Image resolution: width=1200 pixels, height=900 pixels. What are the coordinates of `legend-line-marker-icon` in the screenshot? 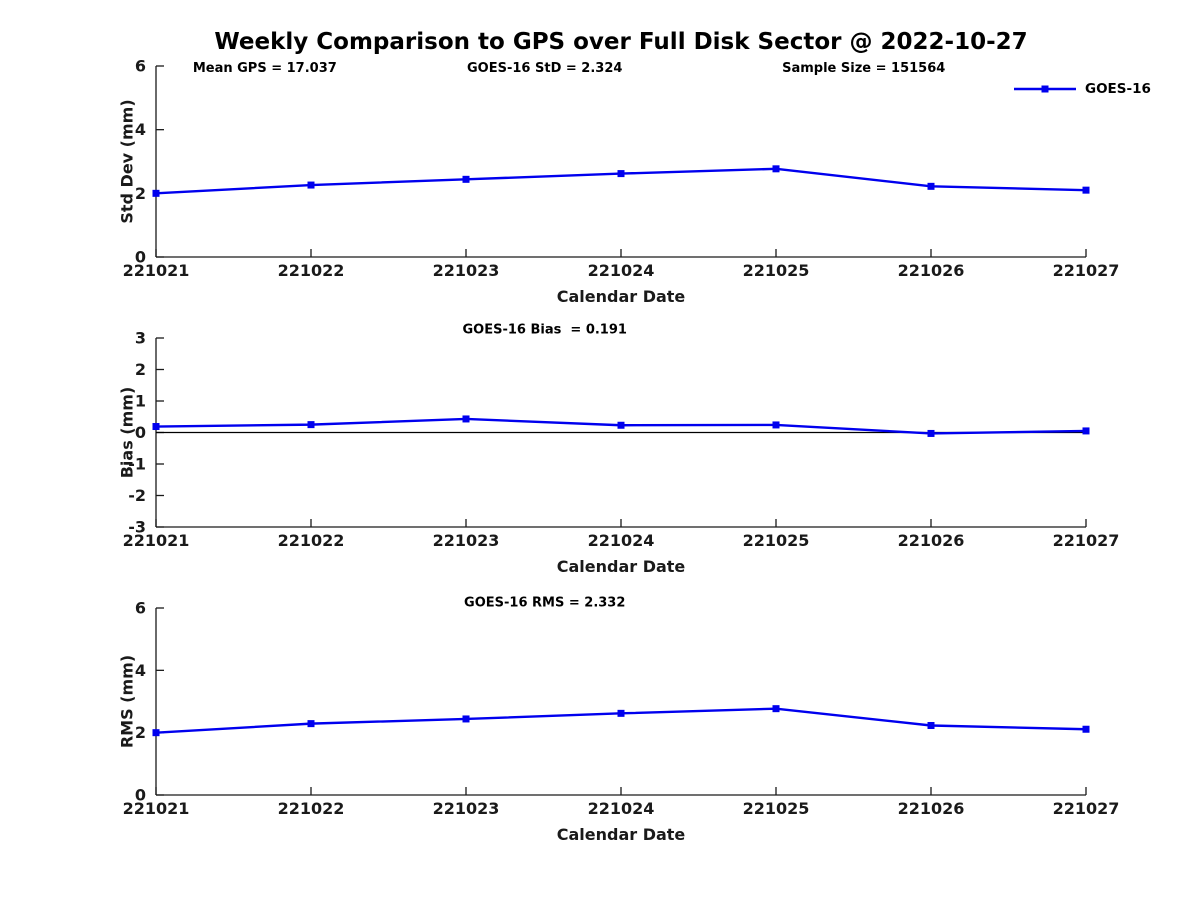 It's located at (1045, 89).